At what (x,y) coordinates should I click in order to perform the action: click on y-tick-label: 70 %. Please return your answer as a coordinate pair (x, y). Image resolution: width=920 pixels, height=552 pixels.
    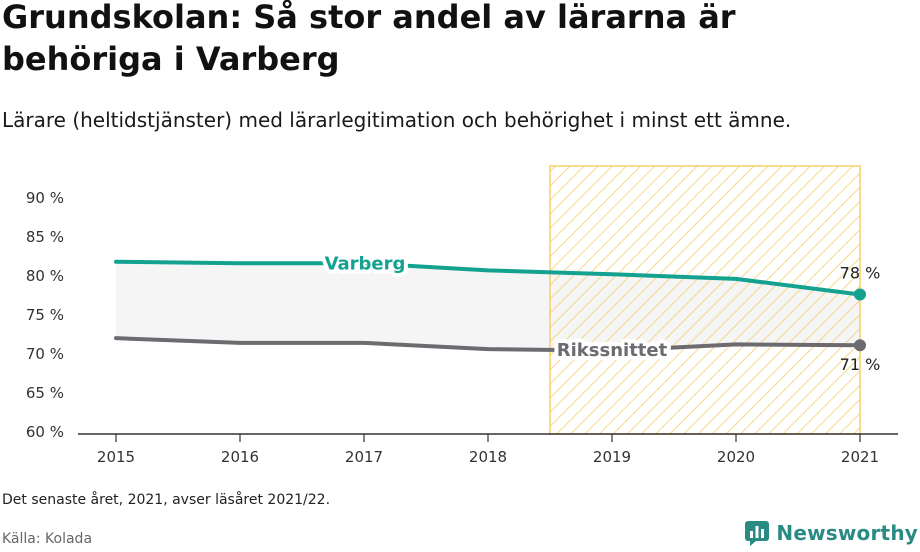
    Looking at the image, I should click on (45, 354).